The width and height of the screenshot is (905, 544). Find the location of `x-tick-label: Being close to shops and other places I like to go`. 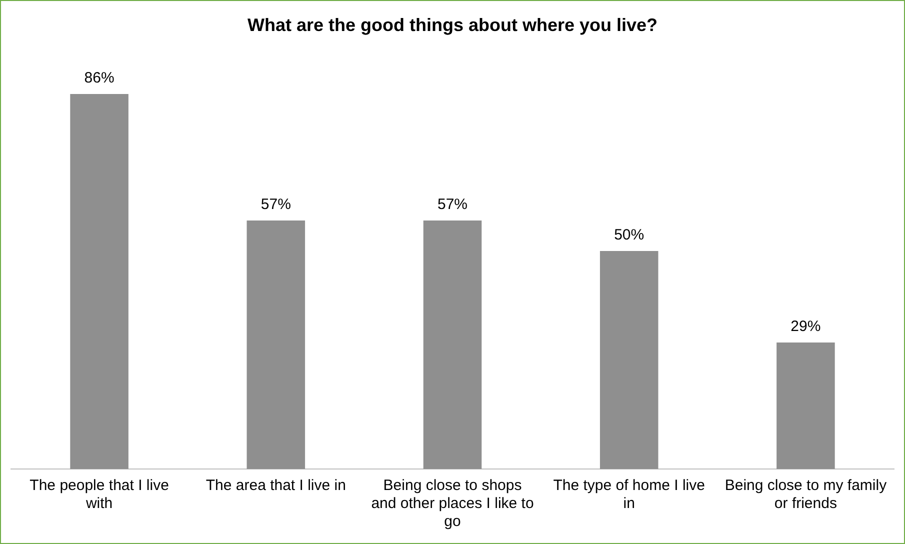

x-tick-label: Being close to shops and other places I like to go is located at coordinates (452, 503).